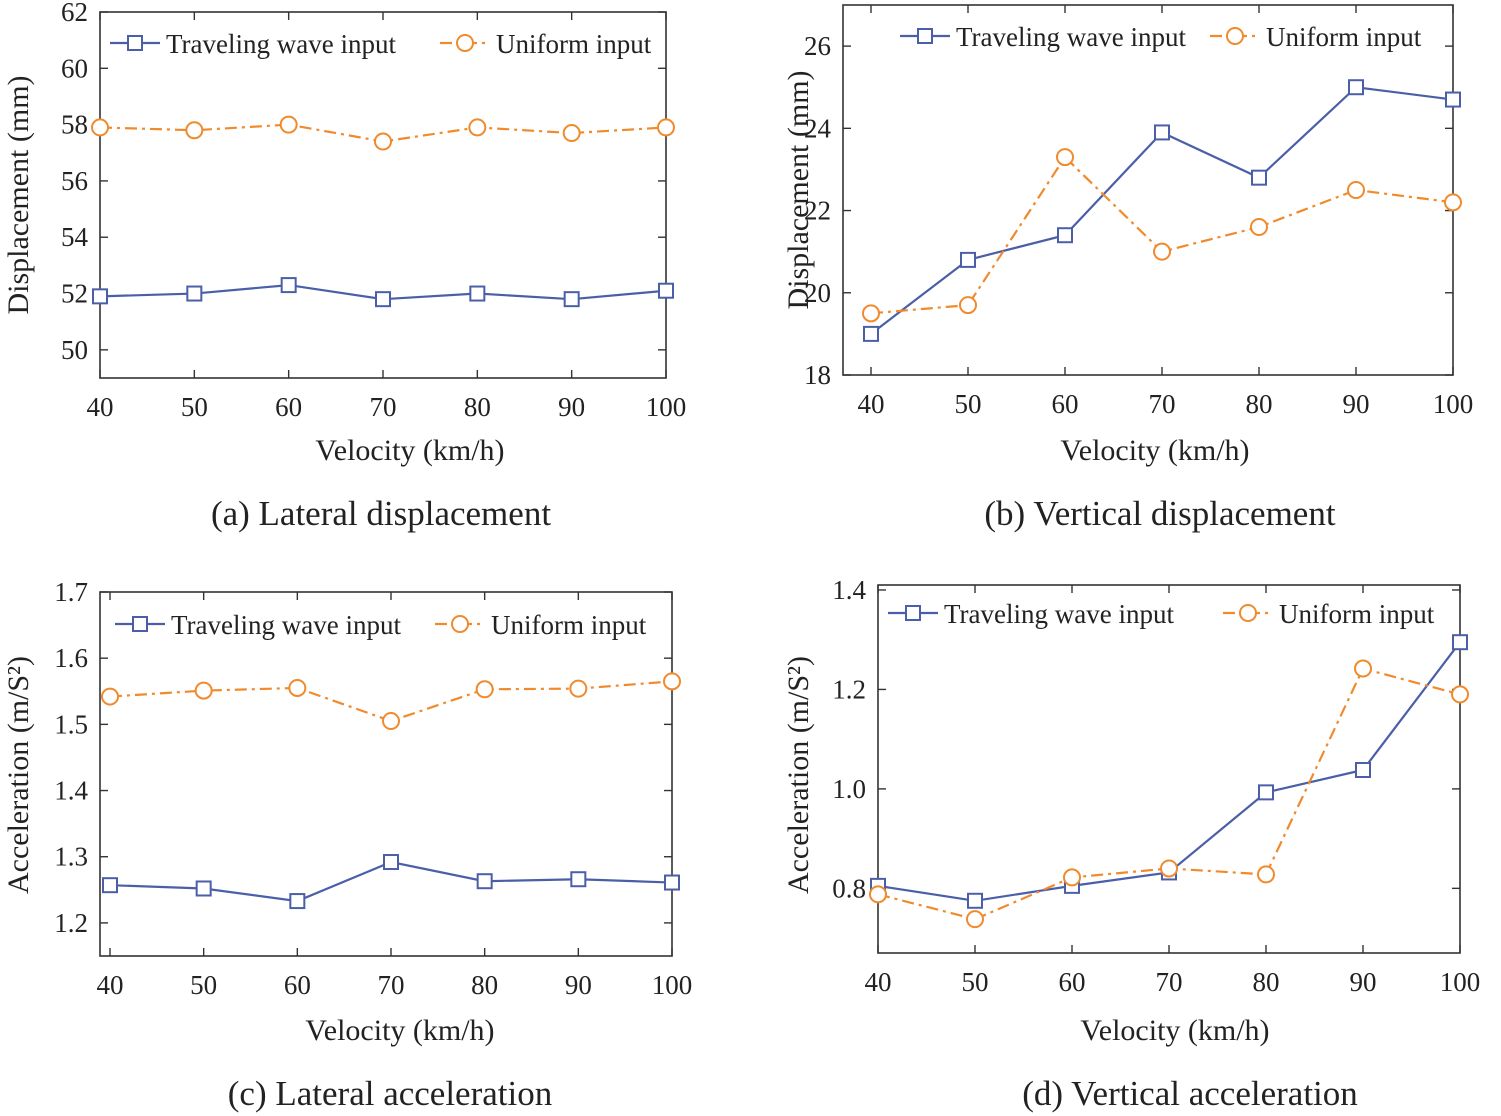 This screenshot has height=1116, width=1501. What do you see at coordinates (817, 211) in the screenshot?
I see `y-tick-label: 22` at bounding box center [817, 211].